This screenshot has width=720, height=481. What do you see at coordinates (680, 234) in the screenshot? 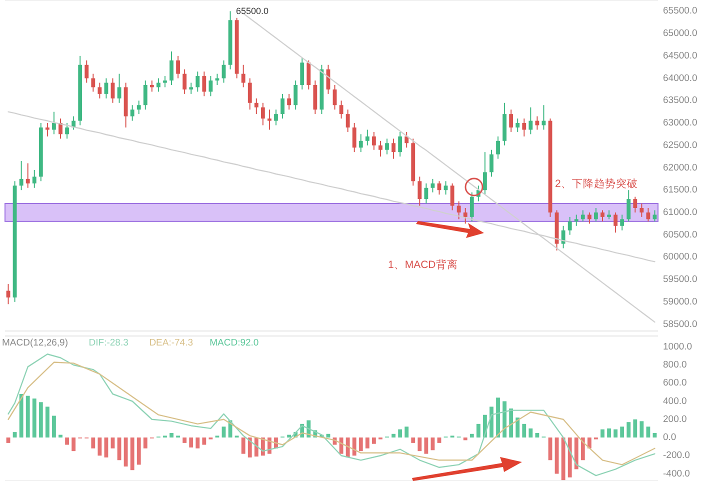
I see `y-tick-label: 60500.0` at bounding box center [680, 234].